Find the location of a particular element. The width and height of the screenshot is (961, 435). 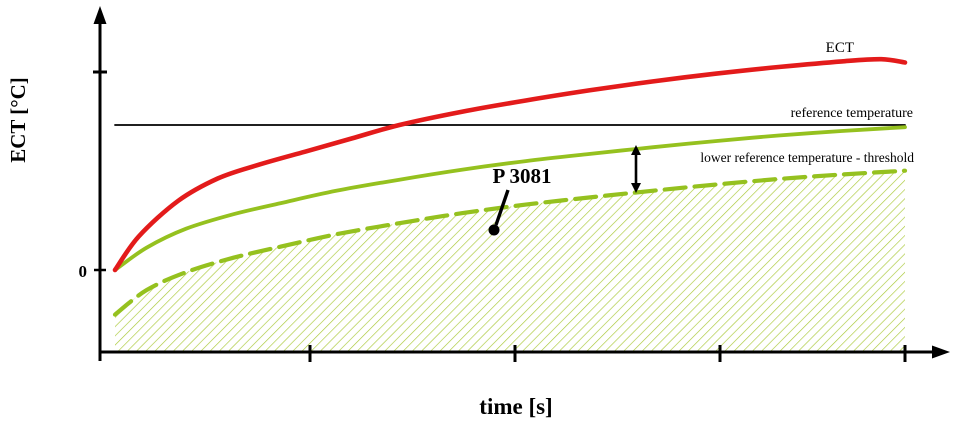

y-axis is located at coordinates (100, 183).